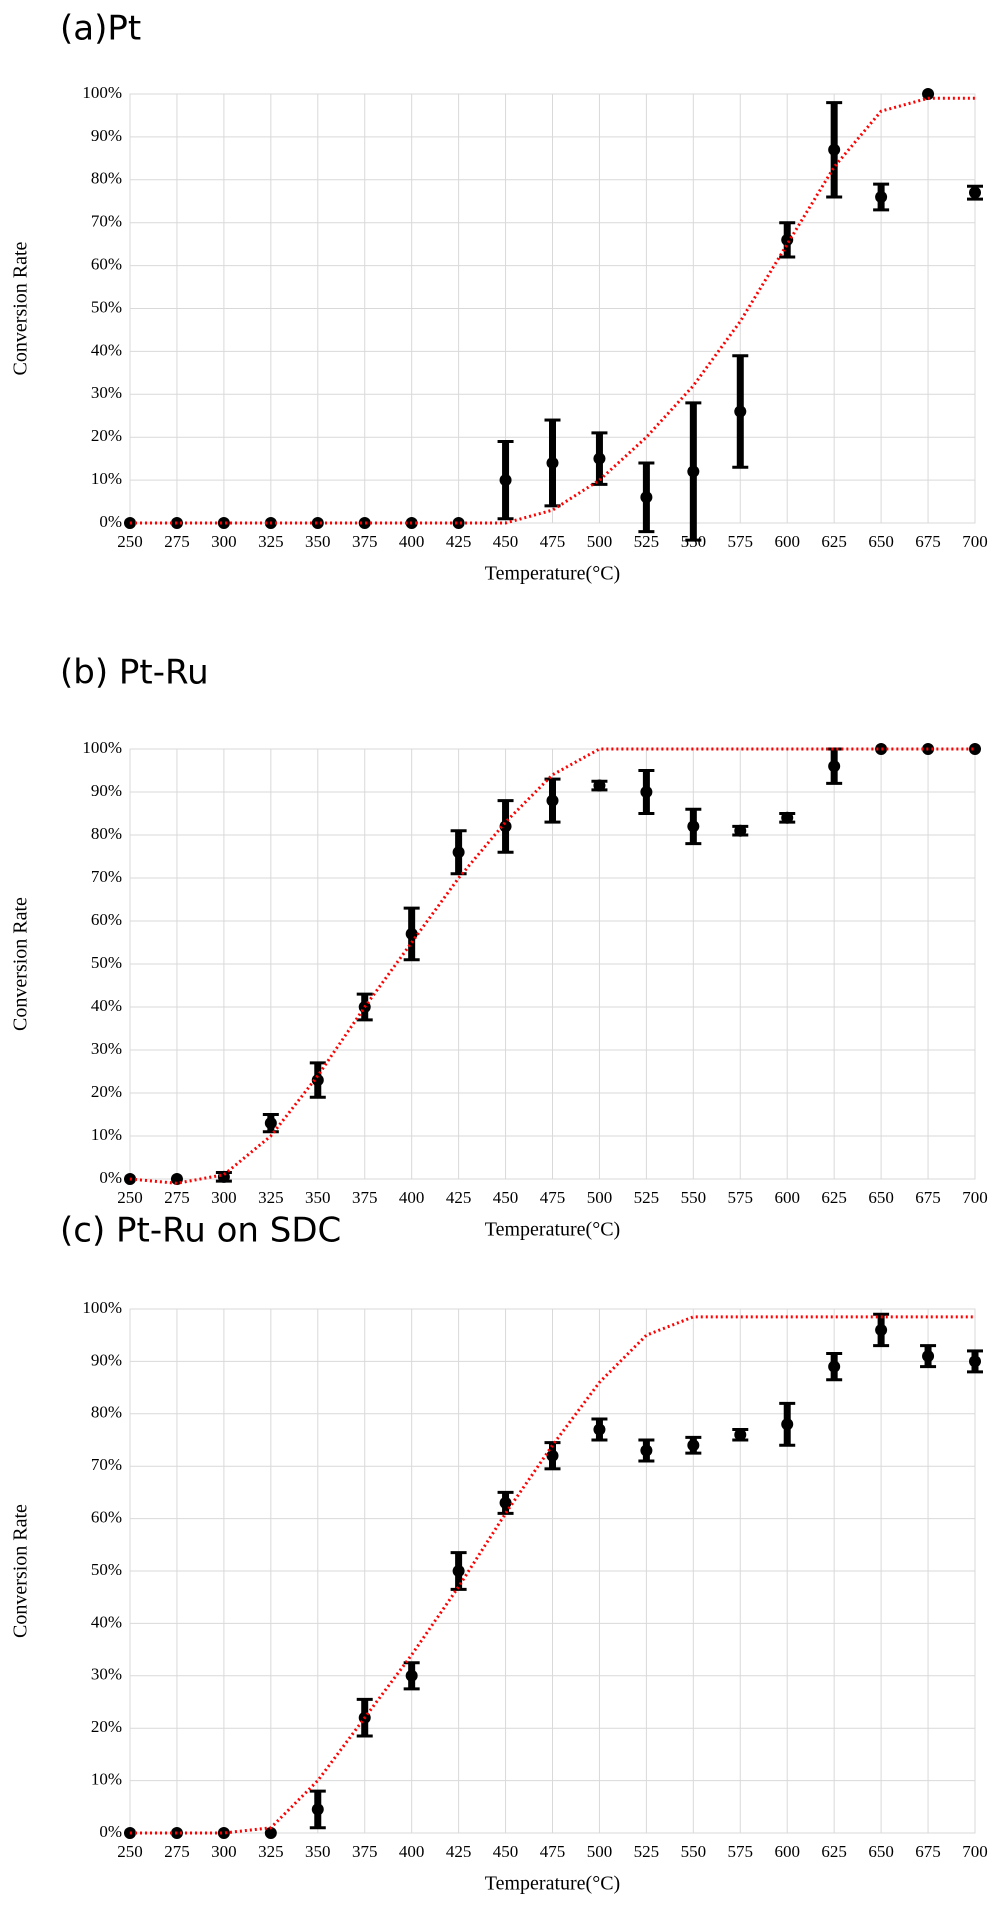 Image resolution: width=1000 pixels, height=1927 pixels. I want to click on x-tick-label: 525, so click(647, 541).